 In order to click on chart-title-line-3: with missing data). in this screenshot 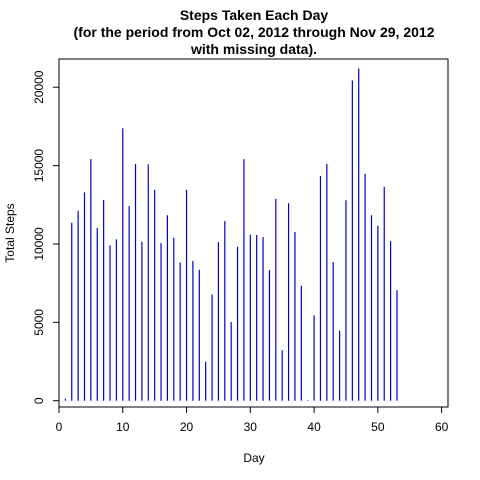, I will do `click(253, 49)`.